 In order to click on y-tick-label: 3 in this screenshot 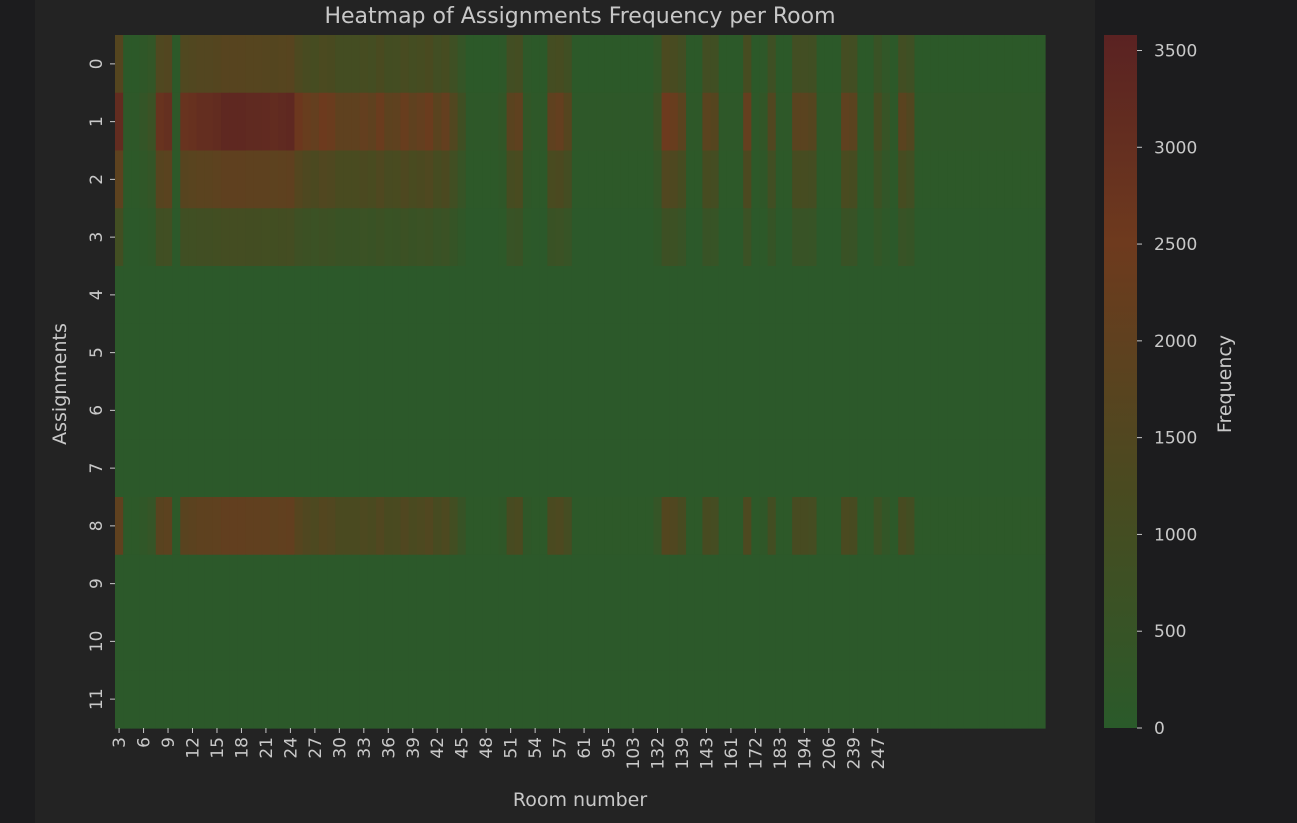, I will do `click(97, 237)`.